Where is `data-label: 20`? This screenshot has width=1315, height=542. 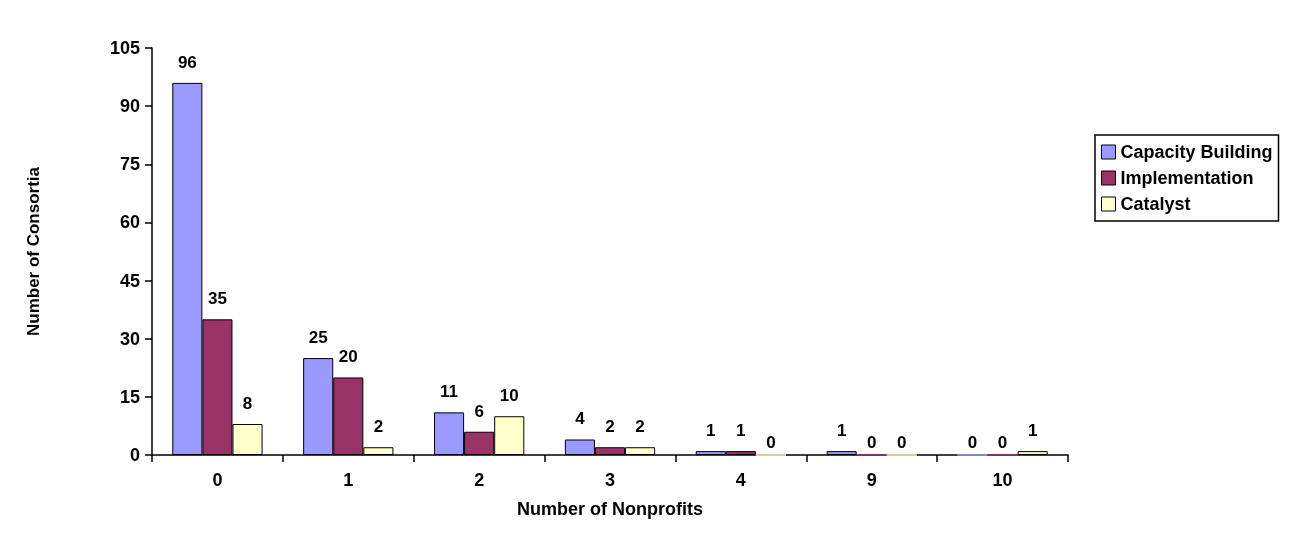
data-label: 20 is located at coordinates (348, 357).